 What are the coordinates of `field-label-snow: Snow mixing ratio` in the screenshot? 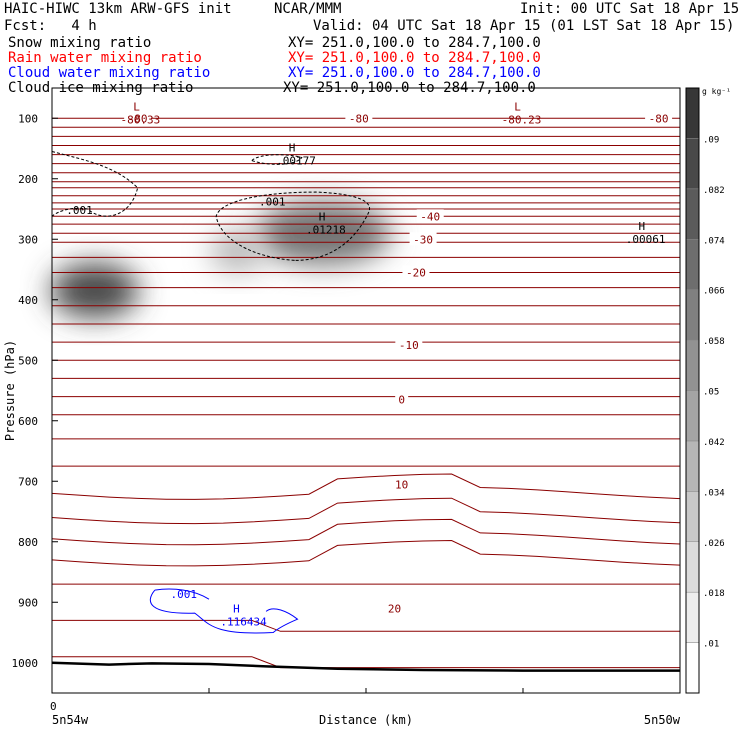 It's located at (80, 43).